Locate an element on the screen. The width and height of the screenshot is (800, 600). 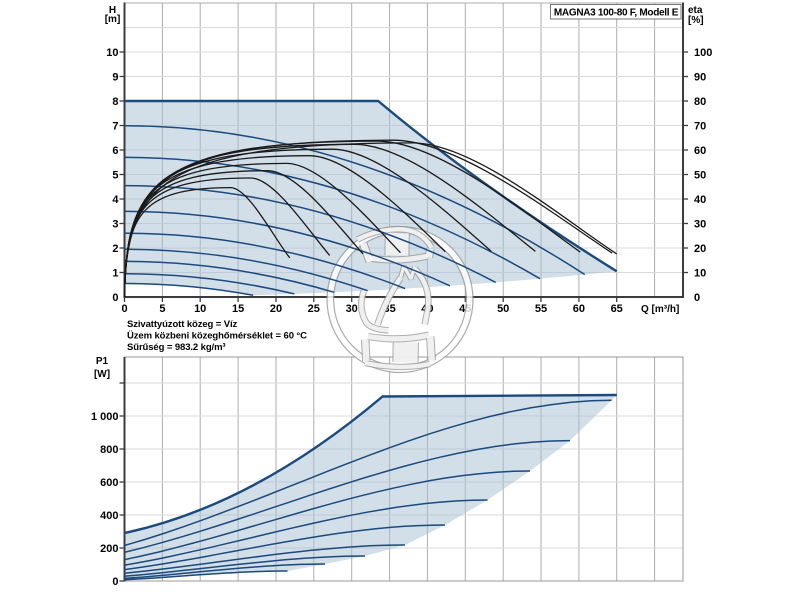
svg-text: [W] is located at coordinates (102, 374).